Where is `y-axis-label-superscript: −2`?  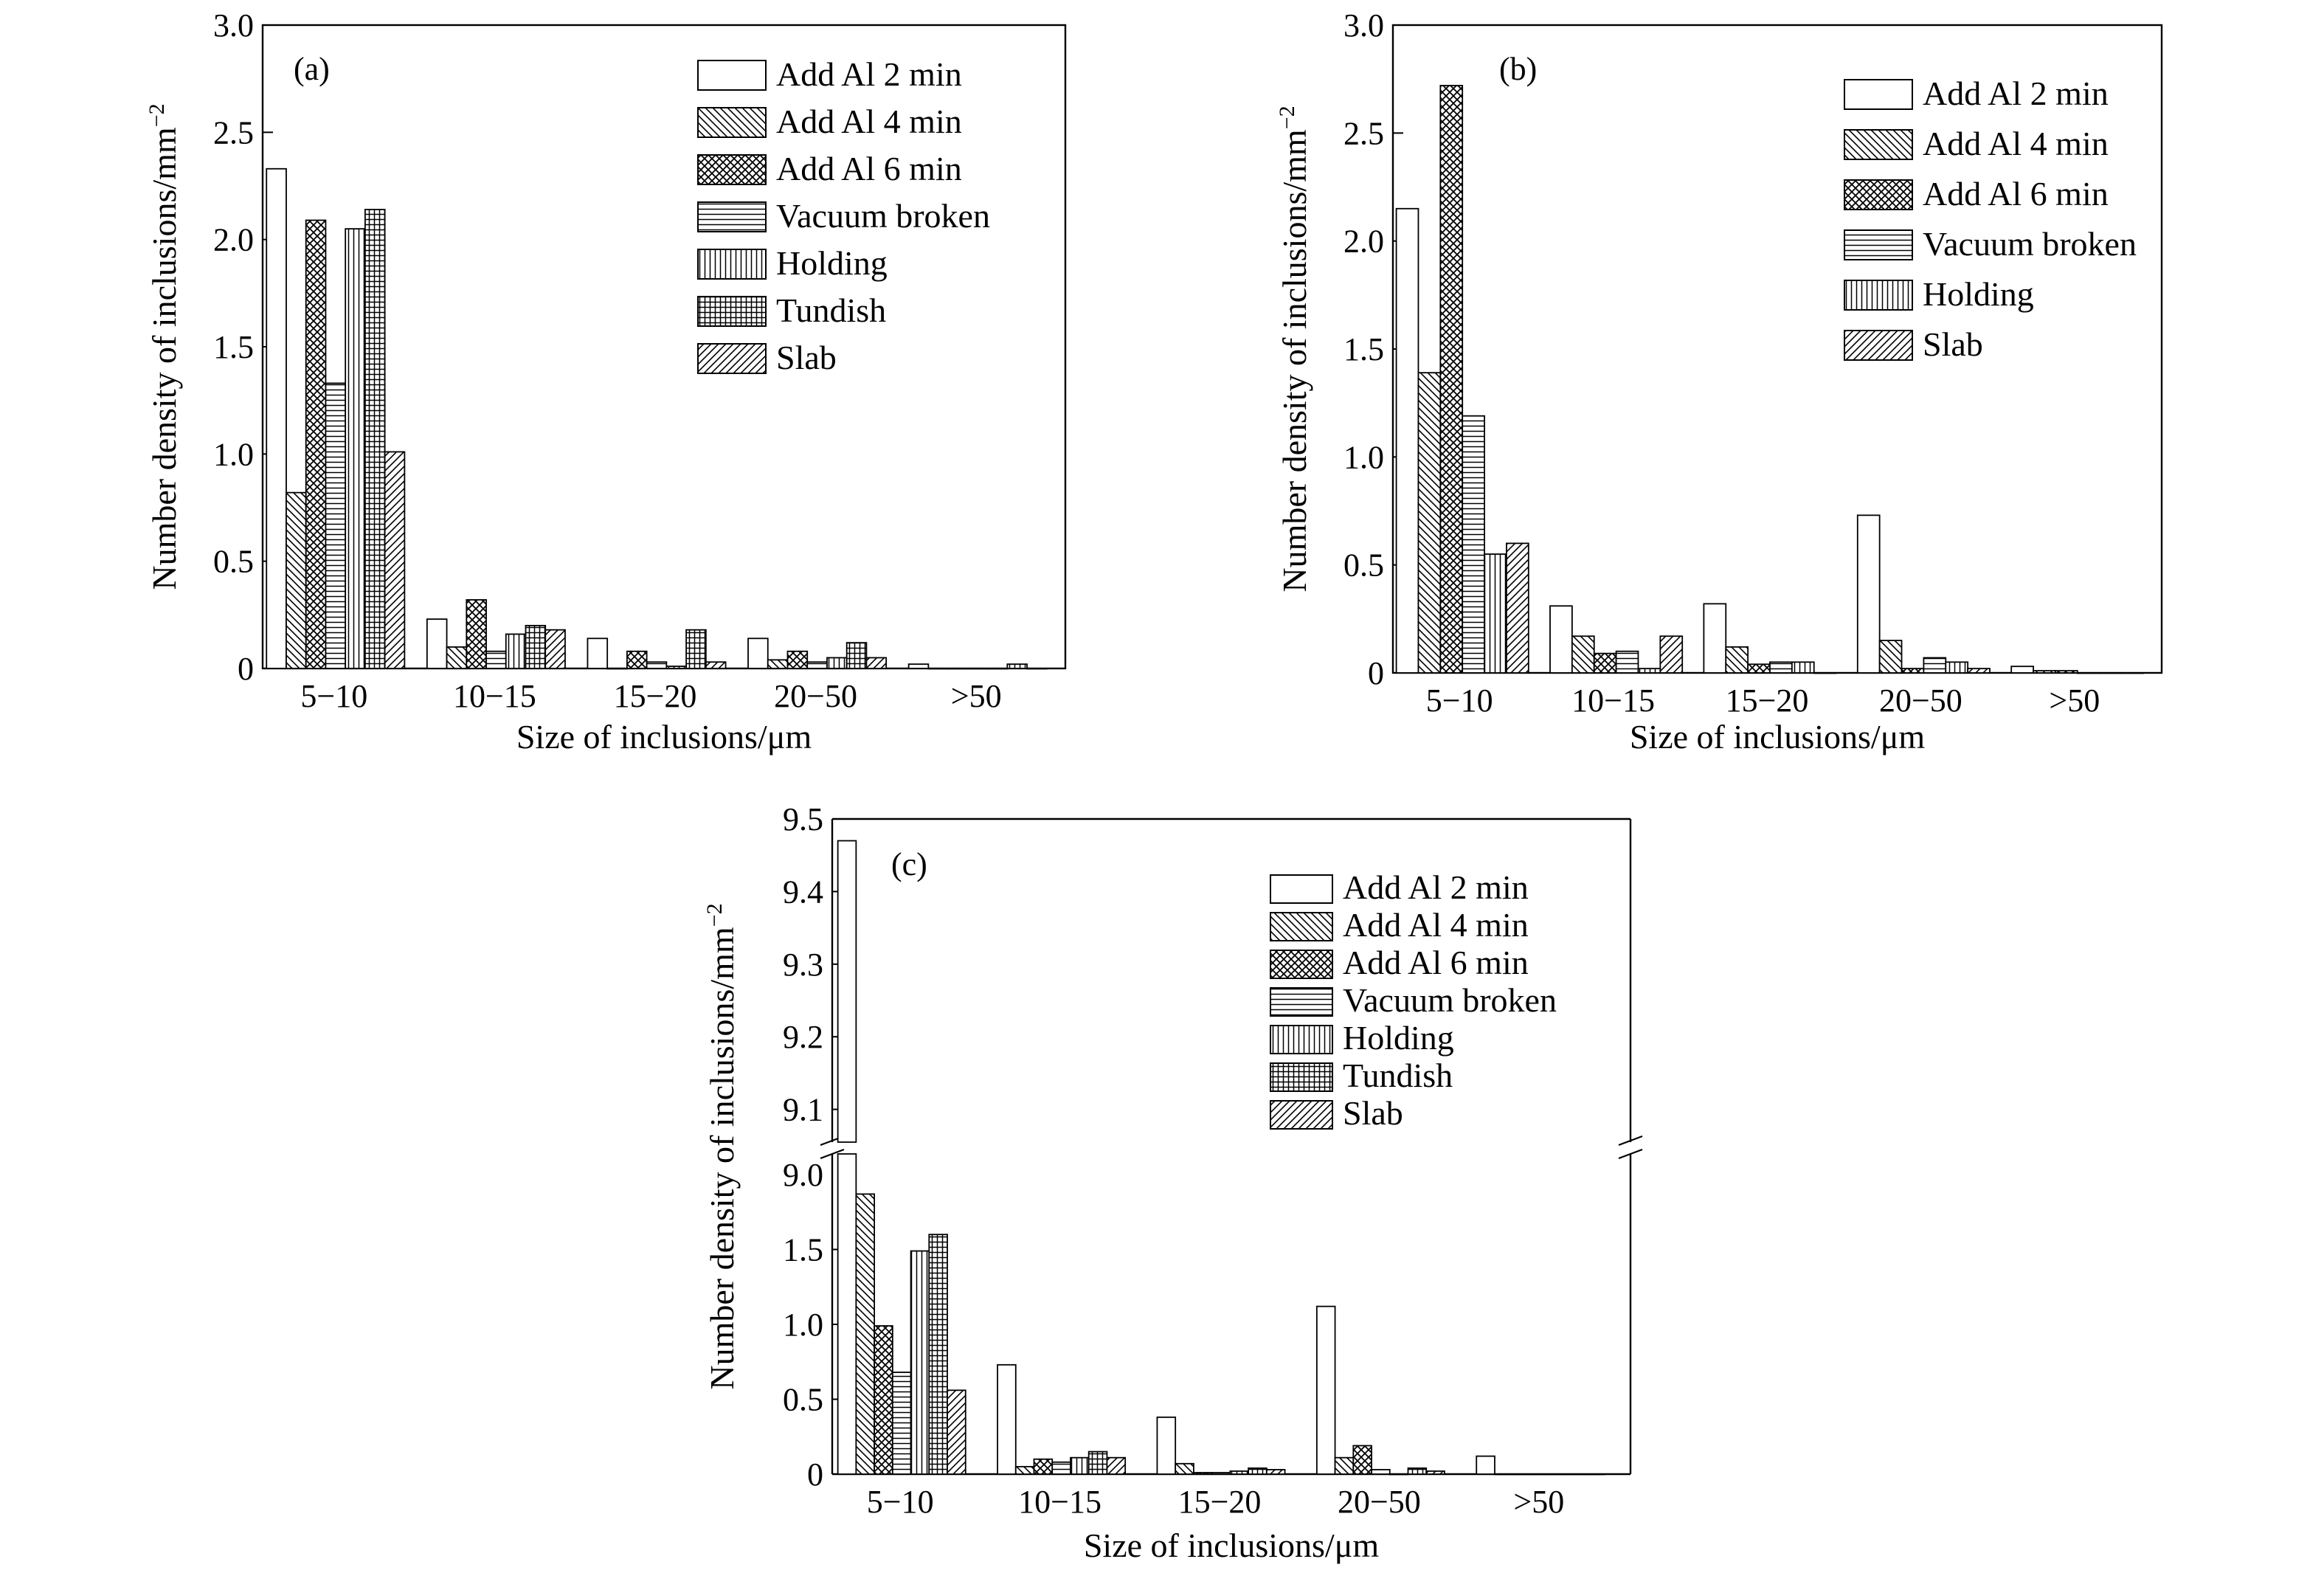 y-axis-label-superscript: −2 is located at coordinates (1287, 117).